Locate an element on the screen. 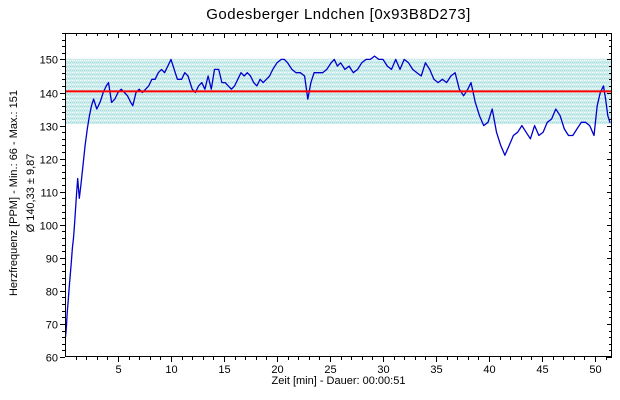  y-tick-label: 80 is located at coordinates (52, 293).